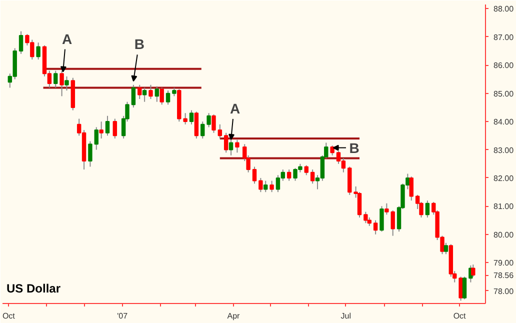 The image size is (516, 323). I want to click on x-tick-label: '07, so click(122, 316).